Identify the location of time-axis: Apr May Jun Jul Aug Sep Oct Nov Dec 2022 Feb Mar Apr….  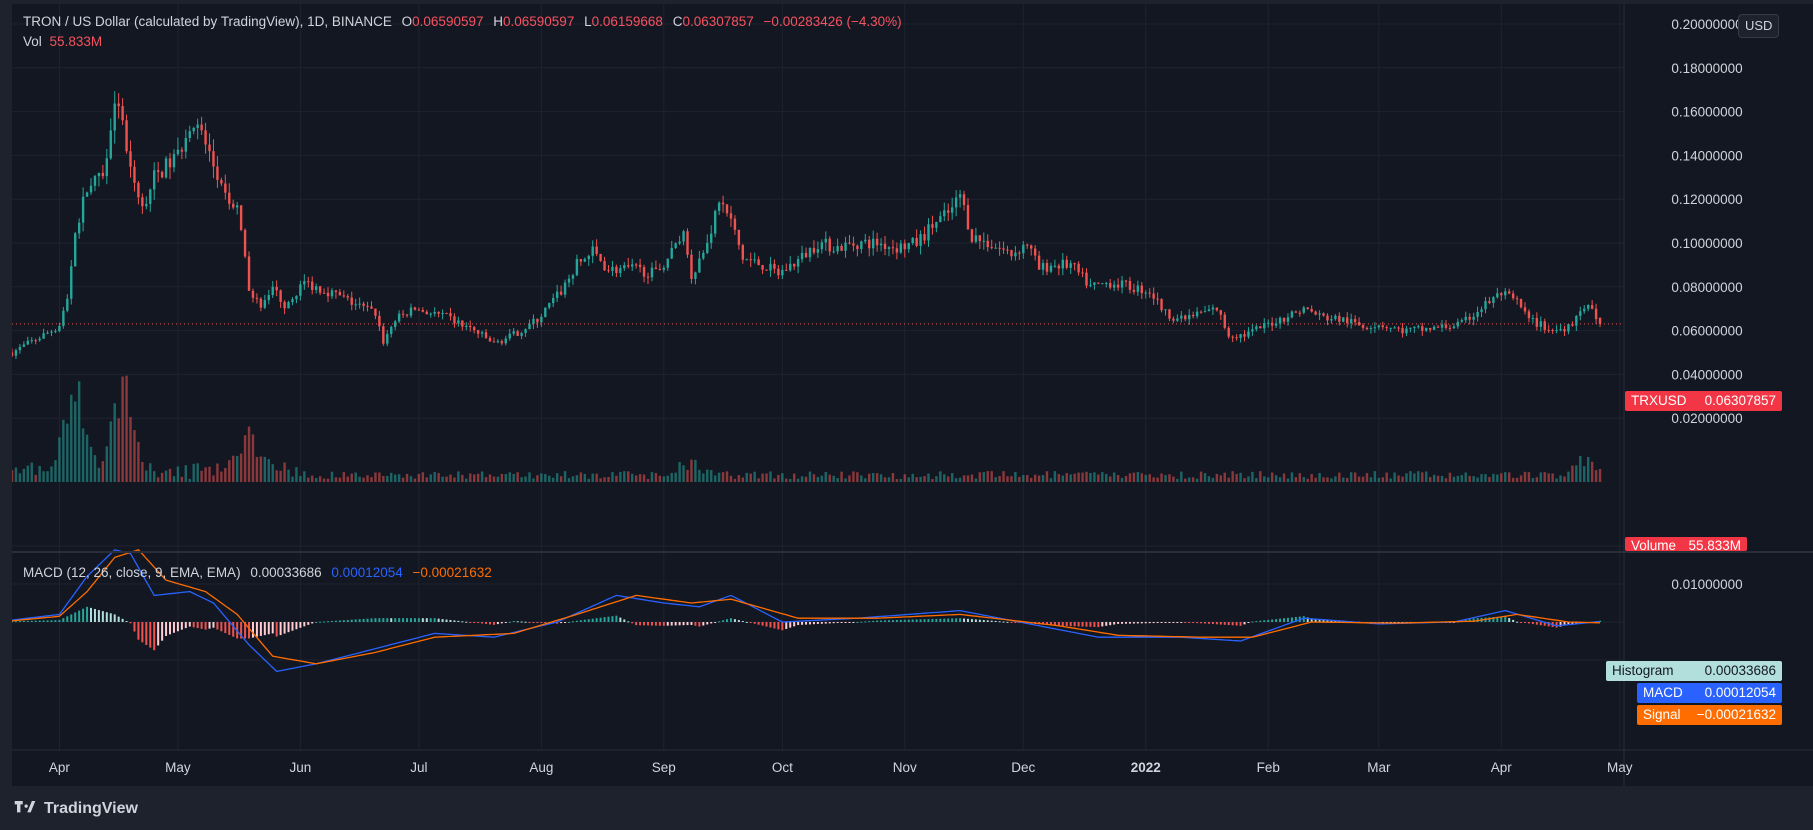
(841, 767).